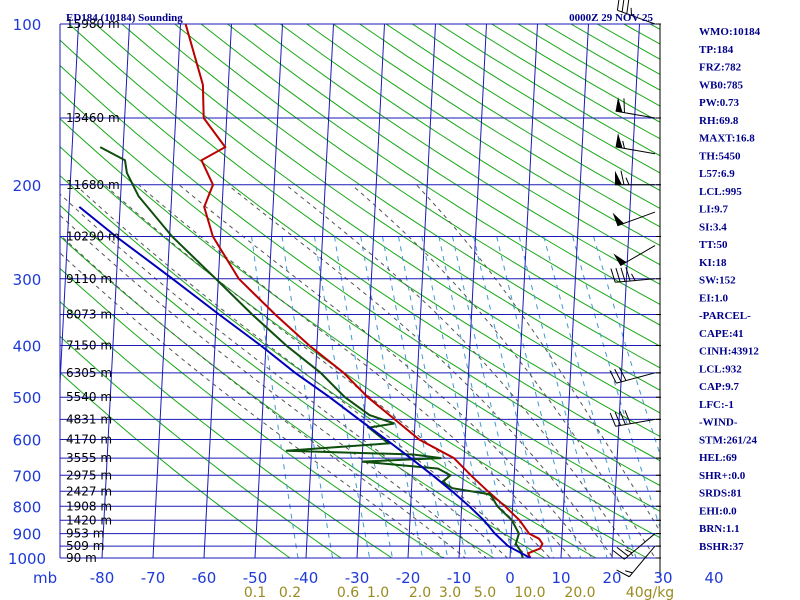  Describe the element at coordinates (579, 592) in the screenshot. I see `mixing-ratio-label: 20.0` at that location.